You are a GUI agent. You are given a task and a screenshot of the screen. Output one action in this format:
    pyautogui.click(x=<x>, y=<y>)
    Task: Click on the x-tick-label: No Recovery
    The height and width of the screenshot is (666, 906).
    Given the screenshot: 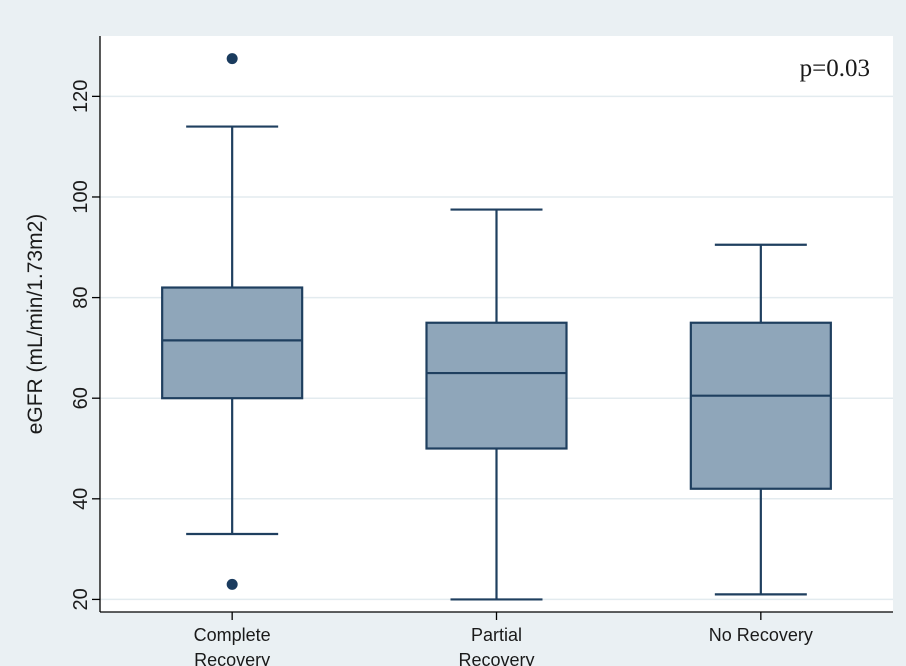 What is the action you would take?
    pyautogui.click(x=761, y=635)
    